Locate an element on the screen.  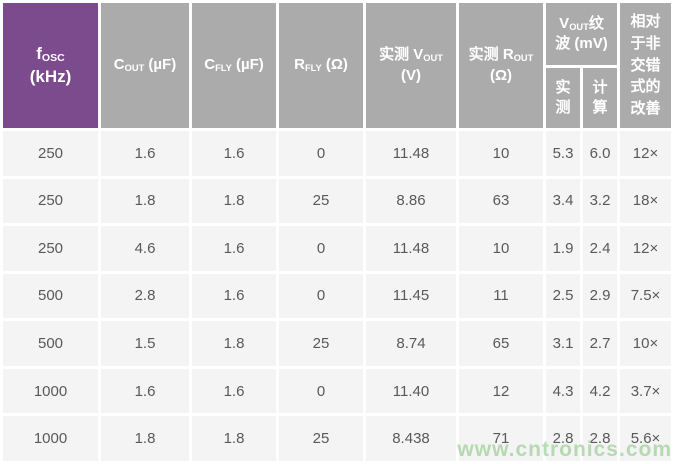
cell-improvement: 18× is located at coordinates (645, 201).